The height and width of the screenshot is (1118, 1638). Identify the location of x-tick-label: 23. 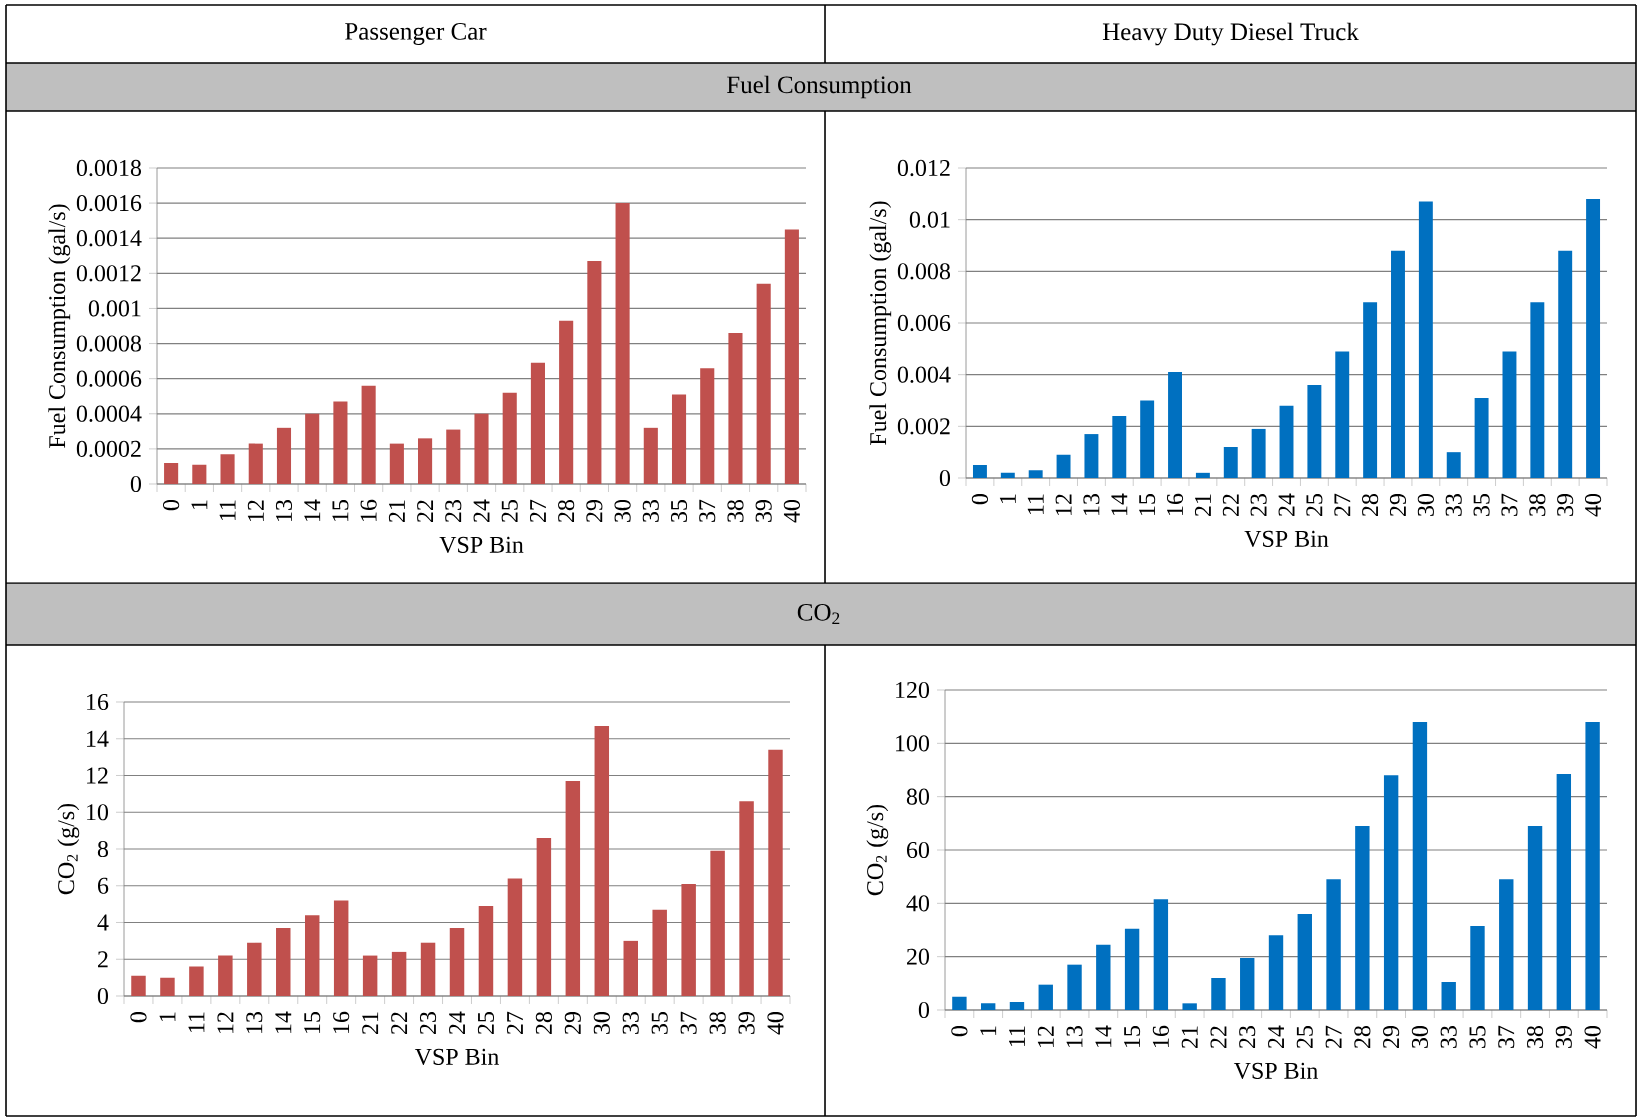
(428, 1022).